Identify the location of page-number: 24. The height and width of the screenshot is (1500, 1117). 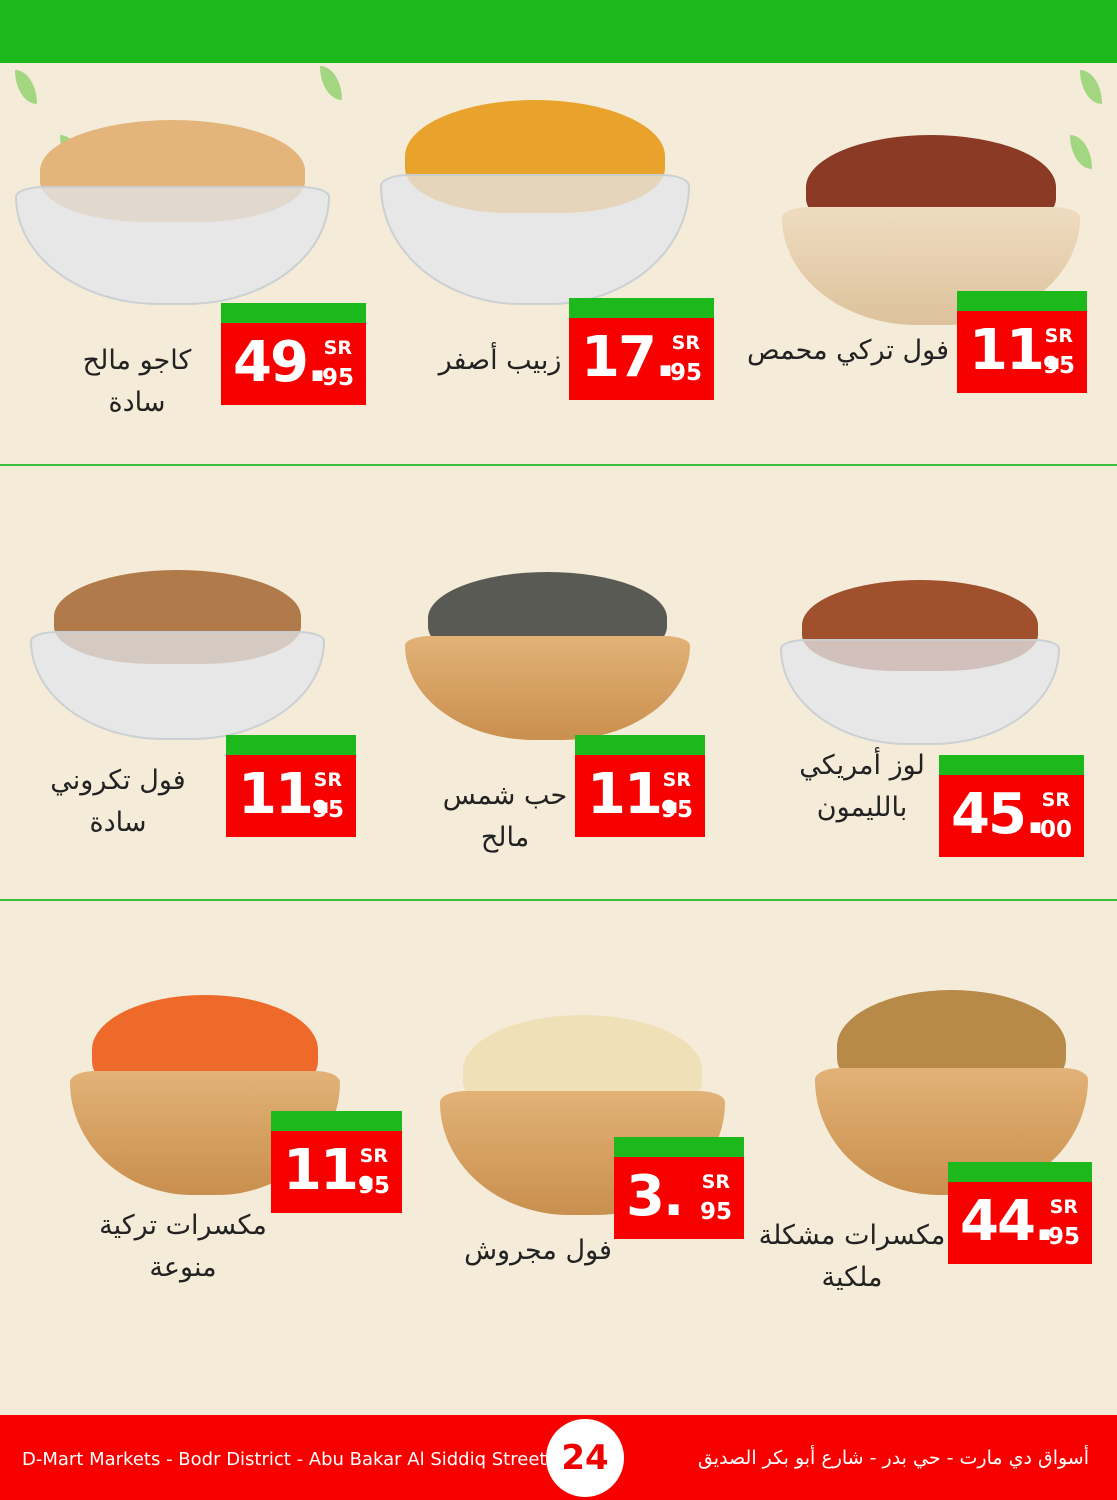
(585, 1458).